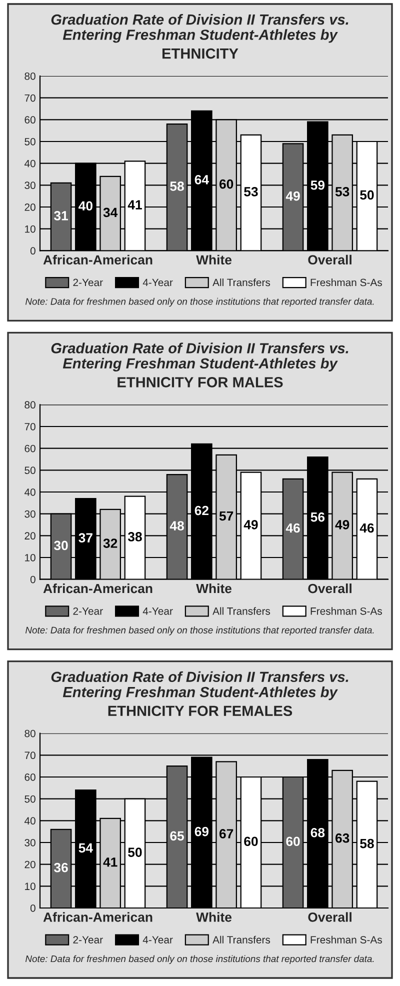  Describe the element at coordinates (200, 711) in the screenshot. I see `chart-subtitle: ETHNICITY FOR FEMALES` at that location.